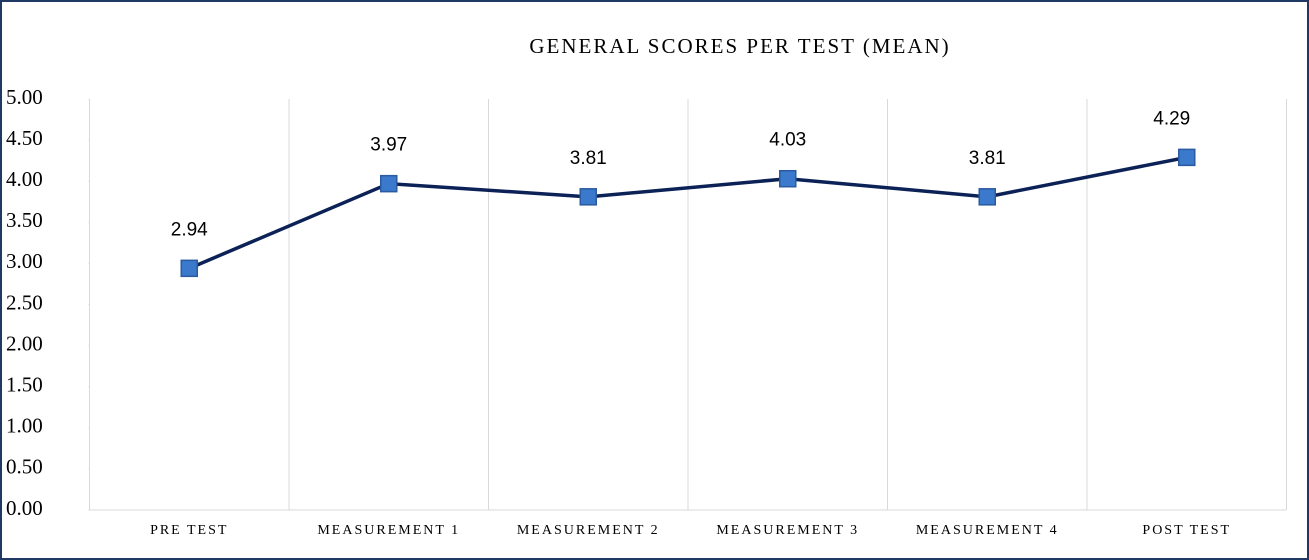  I want to click on y-tick-label: 0.00, so click(24, 508).